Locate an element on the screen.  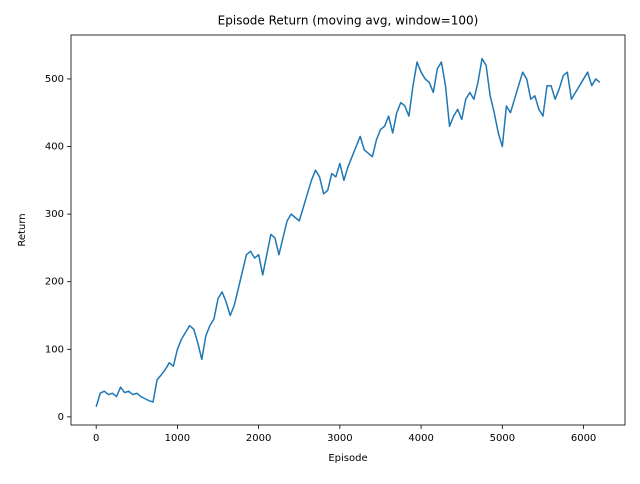
y-tick-label: 100 is located at coordinates (54, 349).